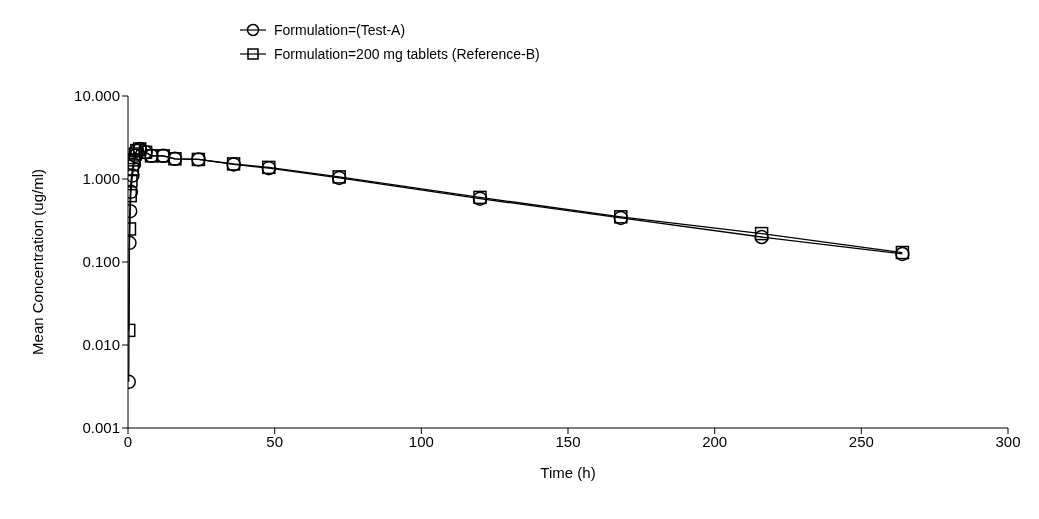 The image size is (1039, 519). What do you see at coordinates (1008, 441) in the screenshot?
I see `x-tick-label: 300` at bounding box center [1008, 441].